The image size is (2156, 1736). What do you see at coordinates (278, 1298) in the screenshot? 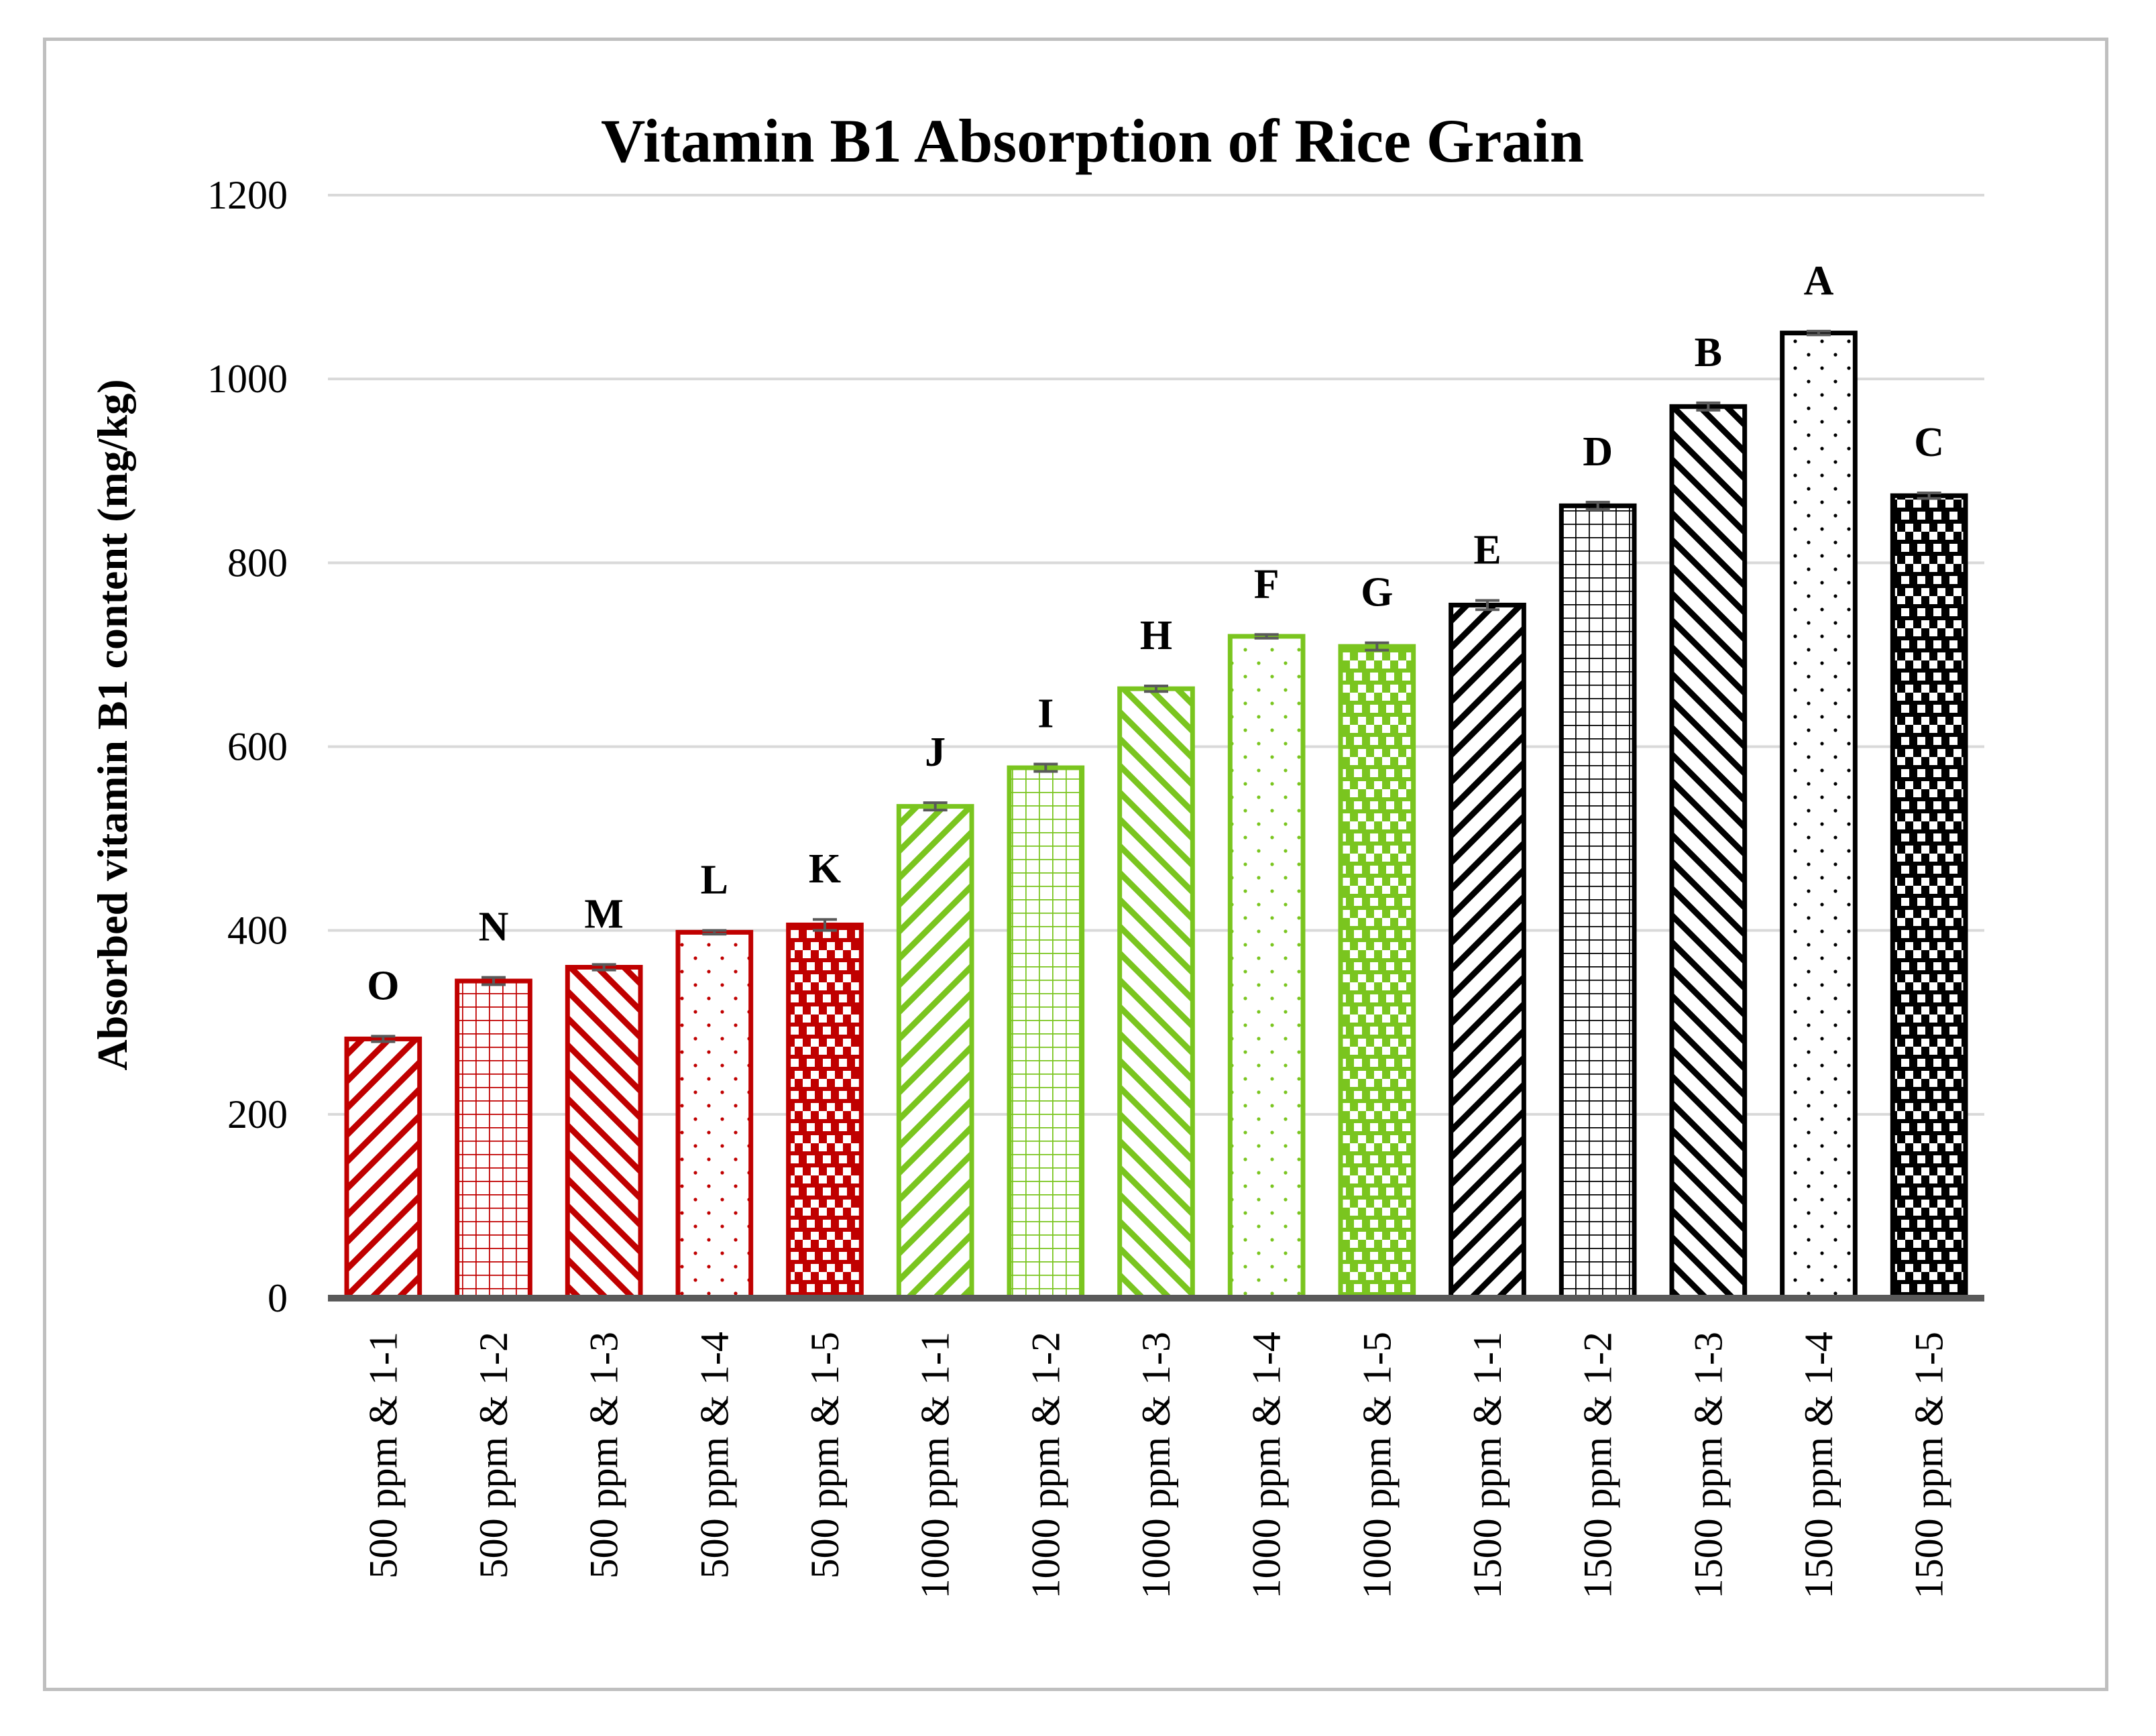
I see `y-tick-label: 0` at bounding box center [278, 1298].